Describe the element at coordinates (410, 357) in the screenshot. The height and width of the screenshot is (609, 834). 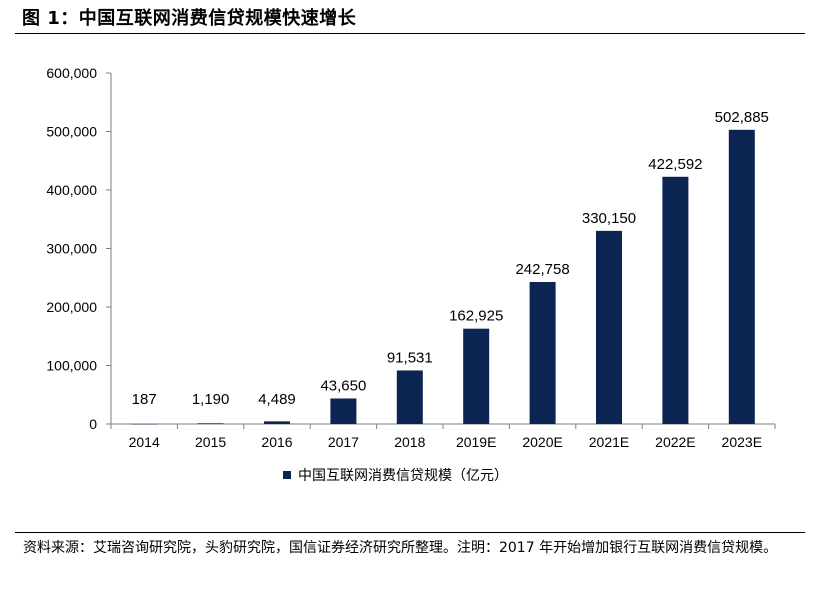
I see `data-label: 91,531` at that location.